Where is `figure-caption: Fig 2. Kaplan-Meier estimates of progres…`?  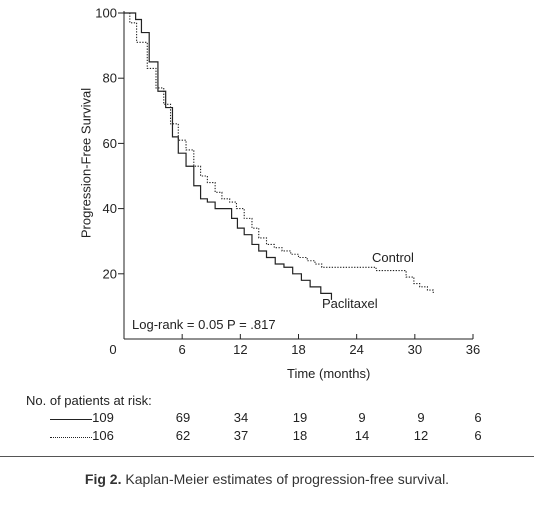 figure-caption: Fig 2. Kaplan-Meier estimates of progres… is located at coordinates (267, 479).